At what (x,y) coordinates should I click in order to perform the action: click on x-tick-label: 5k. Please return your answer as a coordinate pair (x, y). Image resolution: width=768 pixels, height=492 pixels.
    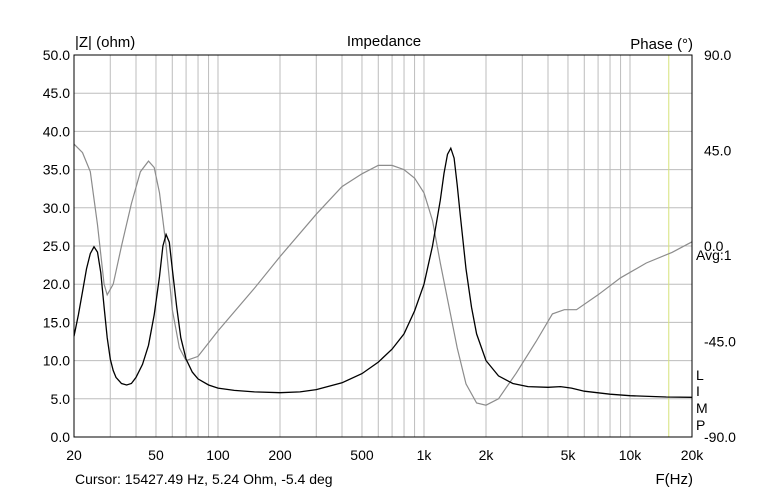
    Looking at the image, I should click on (569, 455).